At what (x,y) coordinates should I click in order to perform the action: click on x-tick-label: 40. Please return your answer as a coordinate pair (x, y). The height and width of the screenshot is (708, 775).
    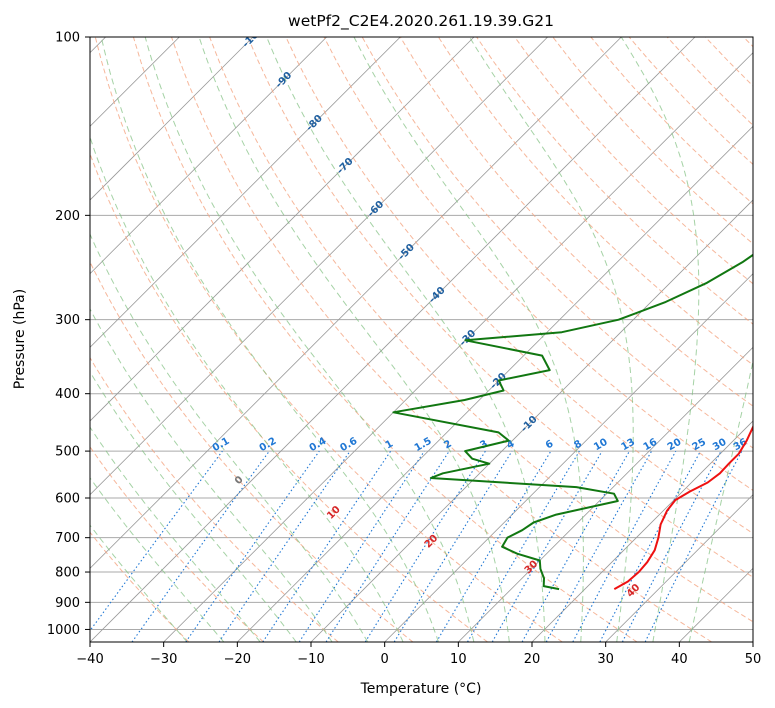
    Looking at the image, I should click on (679, 659).